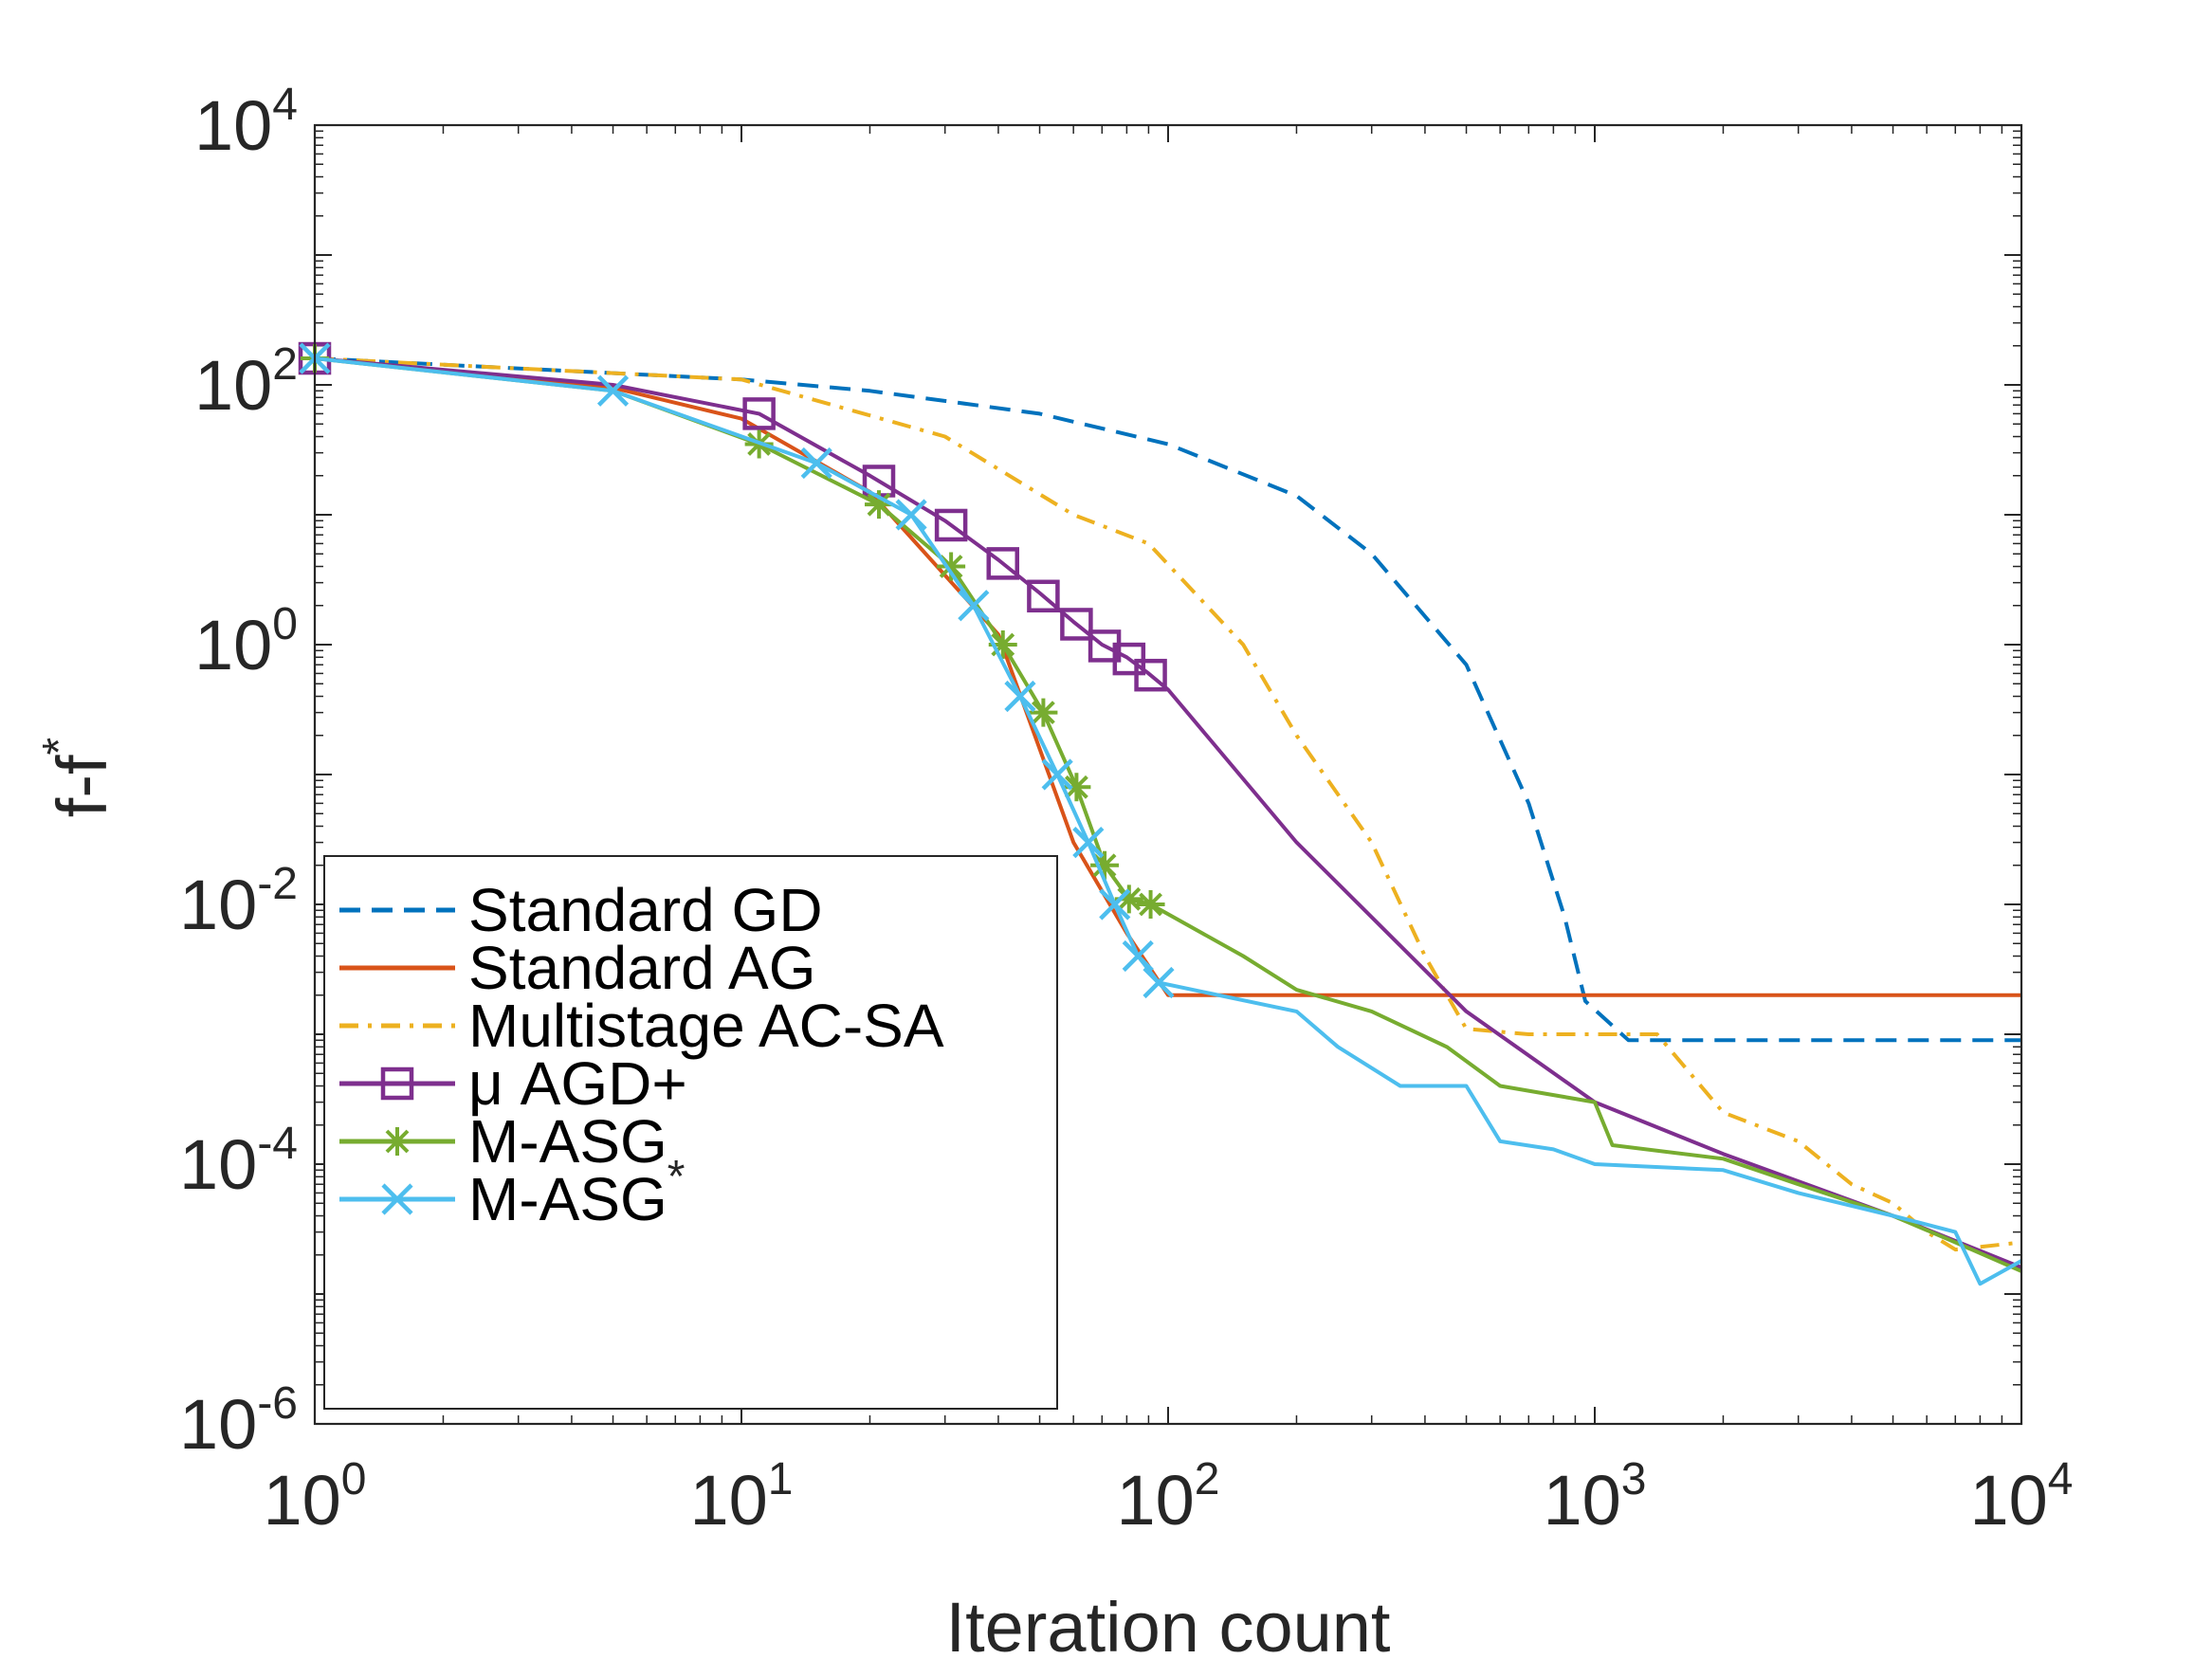  What do you see at coordinates (246, 382) in the screenshot?
I see `y-tick-label: 10²` at bounding box center [246, 382].